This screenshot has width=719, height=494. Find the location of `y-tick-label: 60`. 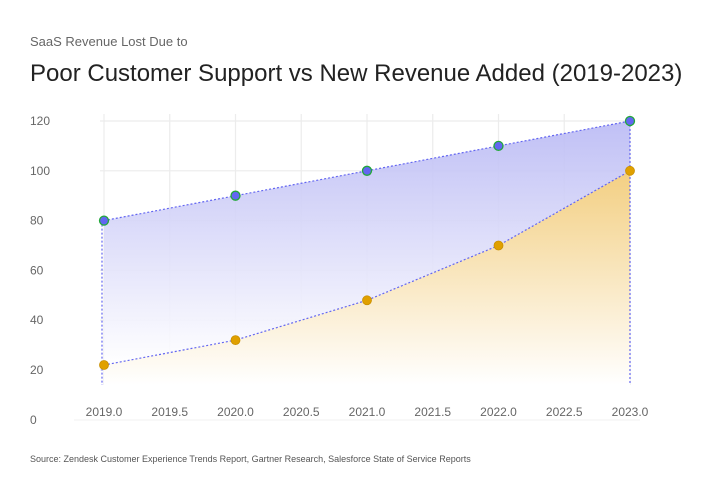

y-tick-label: 60 is located at coordinates (37, 270).